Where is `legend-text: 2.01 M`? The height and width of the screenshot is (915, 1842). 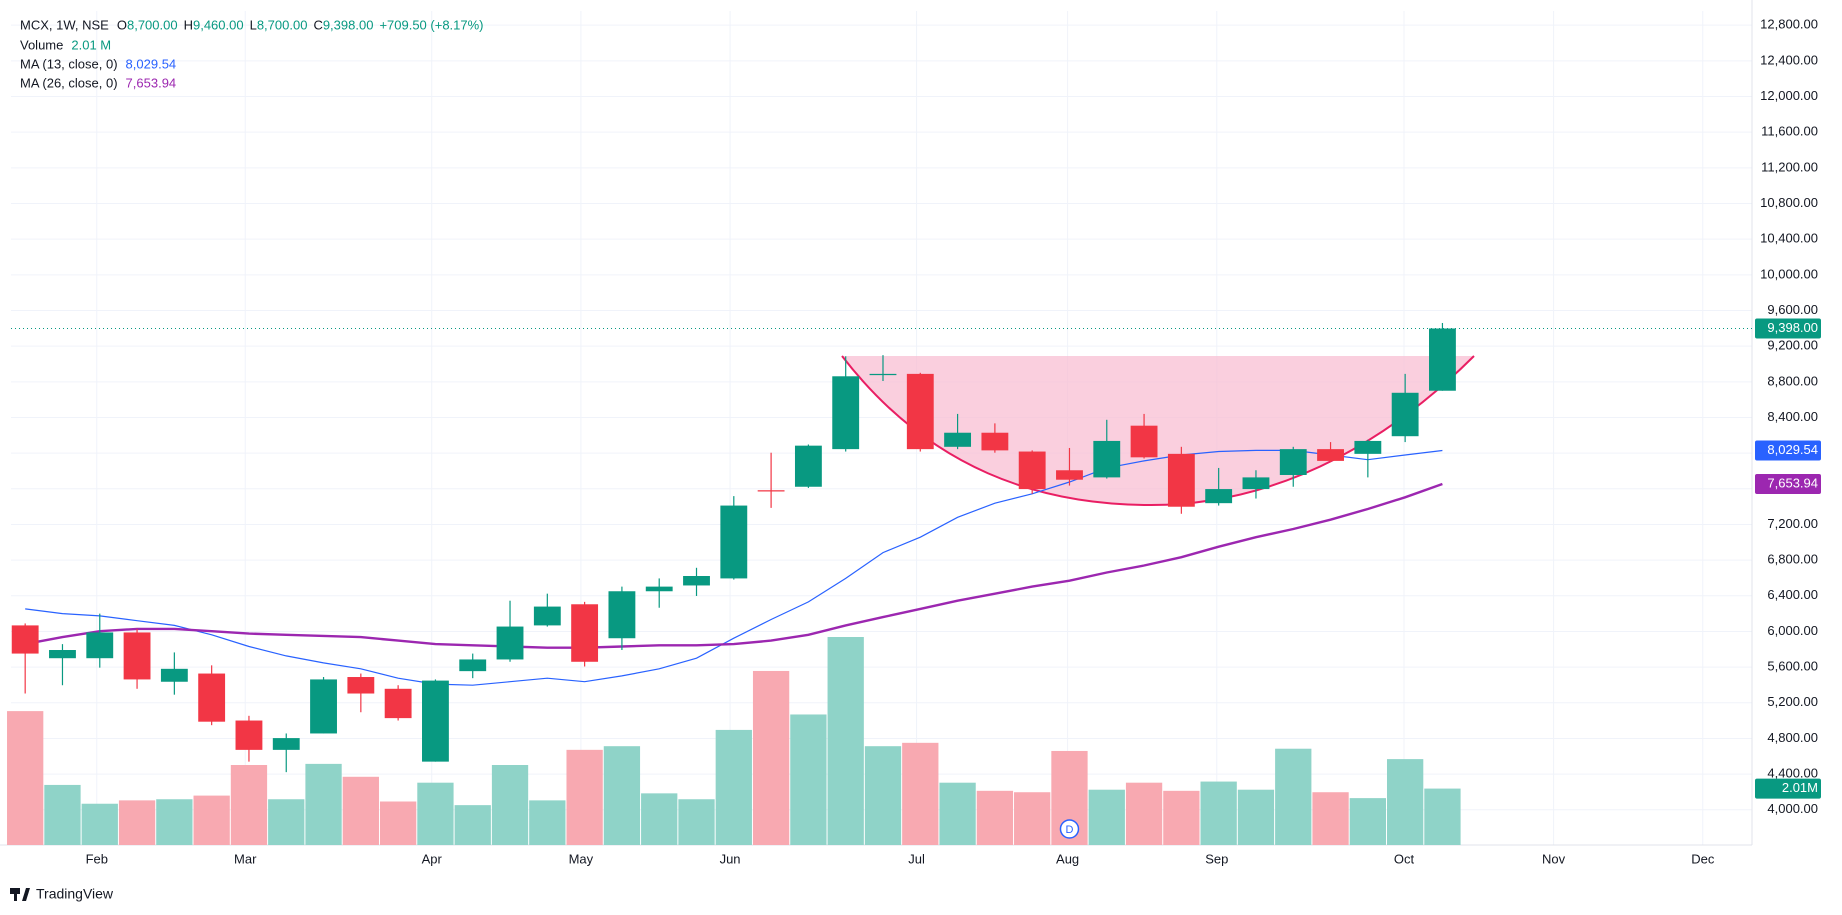
legend-text: 2.01 M is located at coordinates (91, 44).